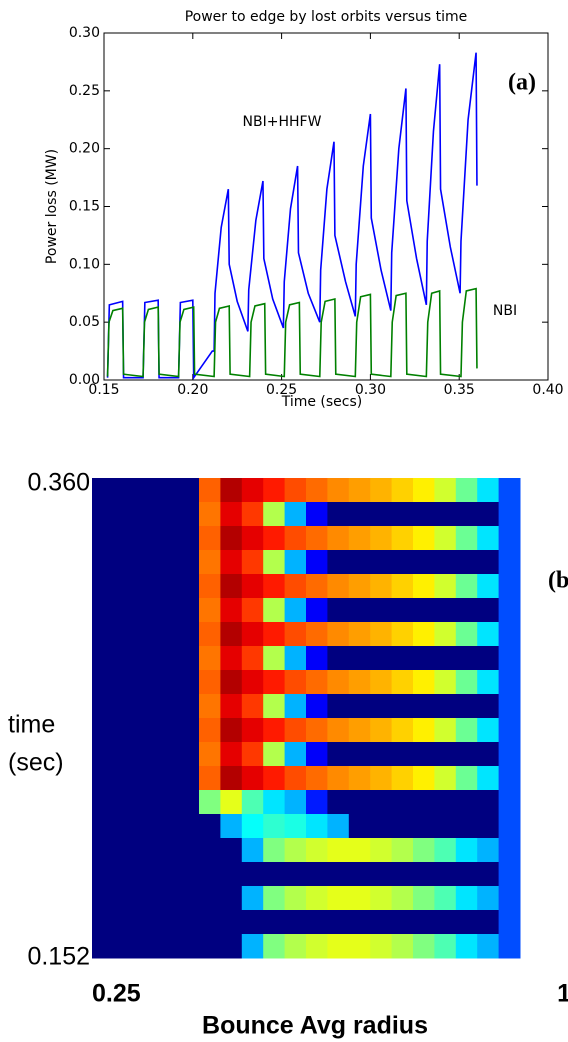 This screenshot has height=1042, width=568. I want to click on x-tick-label: 0.30, so click(370, 390).